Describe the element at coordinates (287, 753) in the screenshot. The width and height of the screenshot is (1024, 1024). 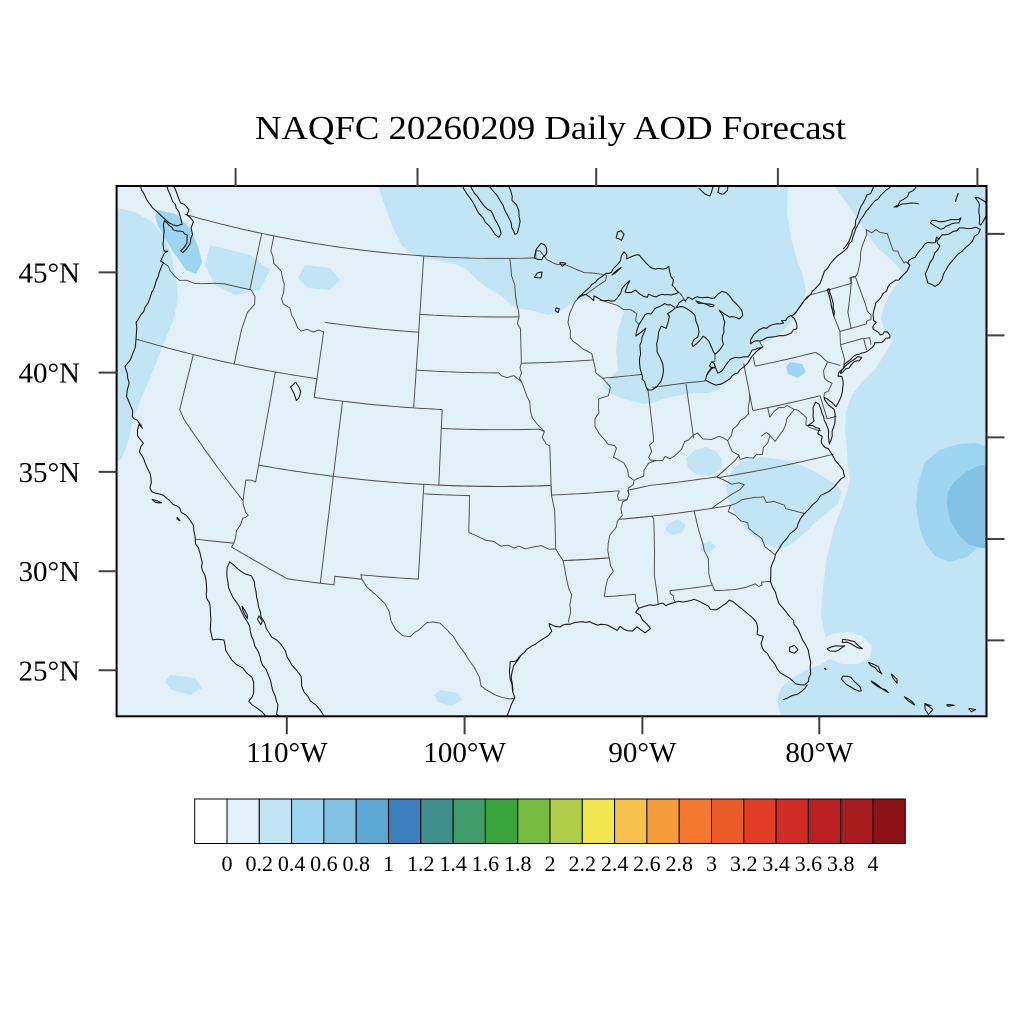
I see `svg-text: 110°W` at that location.